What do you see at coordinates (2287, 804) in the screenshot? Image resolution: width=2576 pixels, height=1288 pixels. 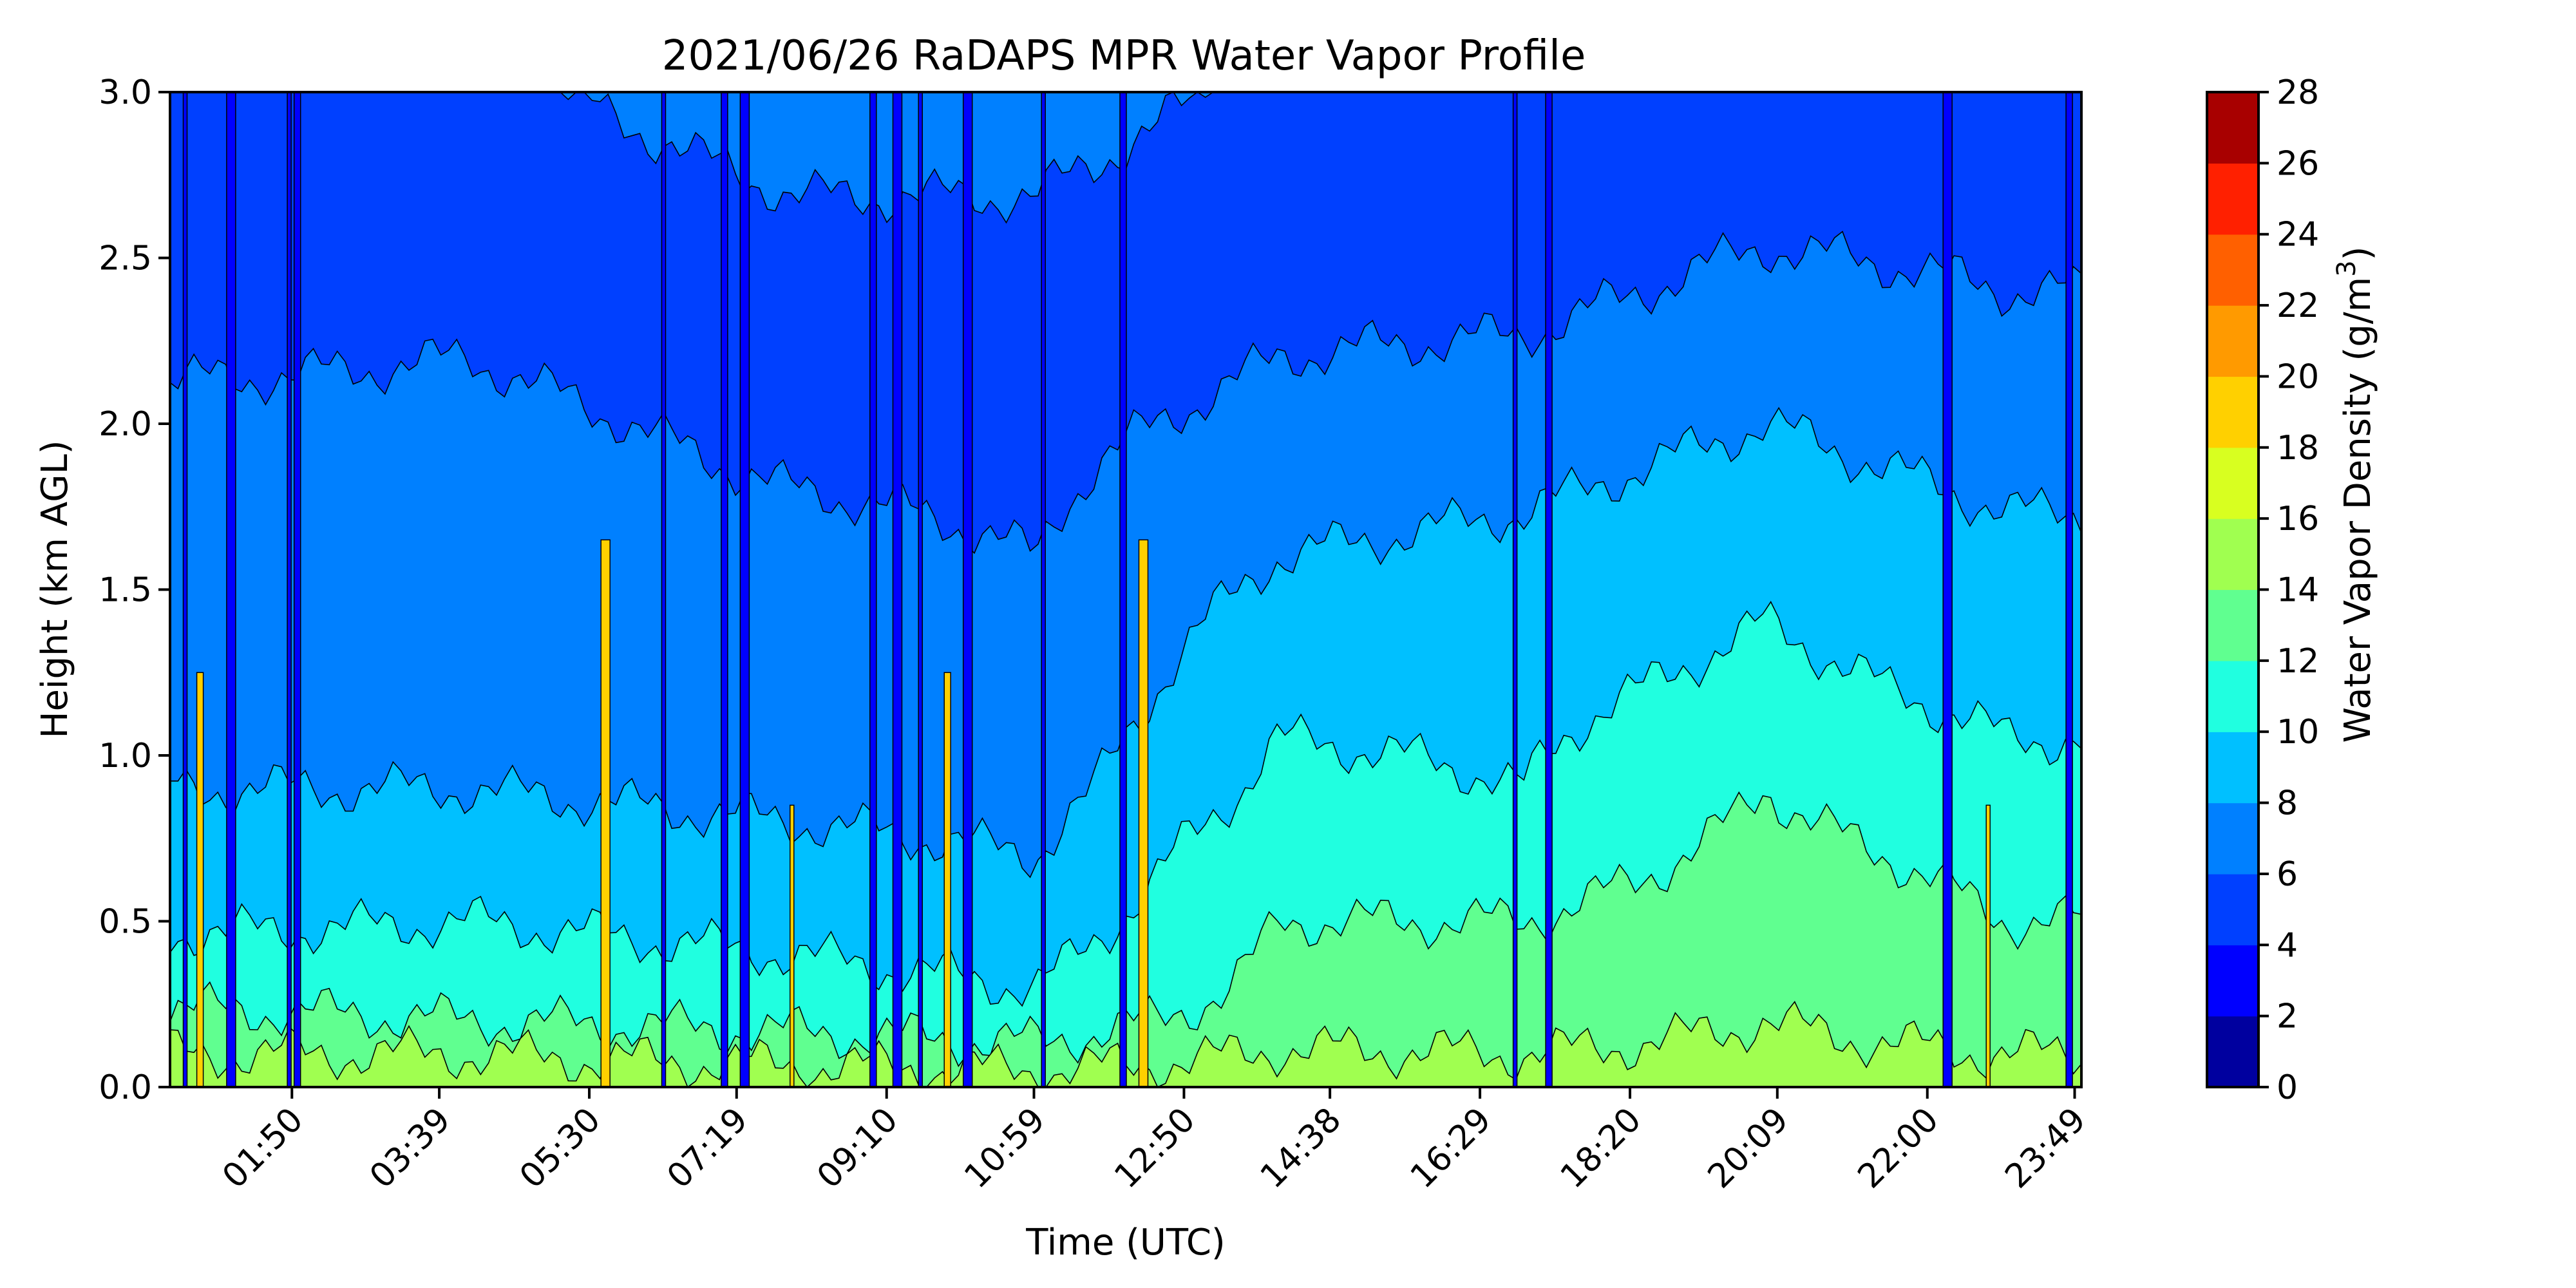 I see `colorbar-tick-label: 8` at bounding box center [2287, 804].